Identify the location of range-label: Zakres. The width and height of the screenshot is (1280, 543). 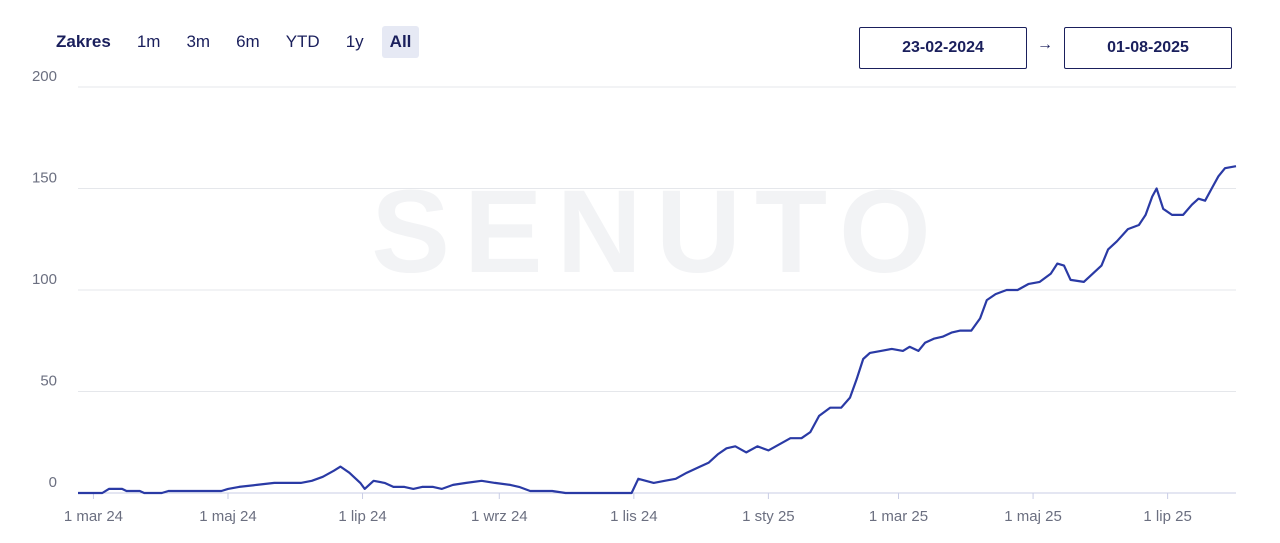
(83, 41).